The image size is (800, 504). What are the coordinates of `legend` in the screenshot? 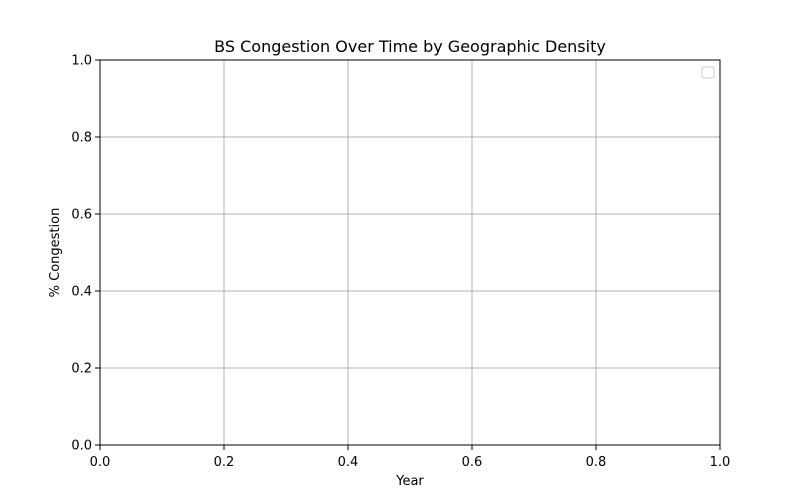 It's located at (708, 72).